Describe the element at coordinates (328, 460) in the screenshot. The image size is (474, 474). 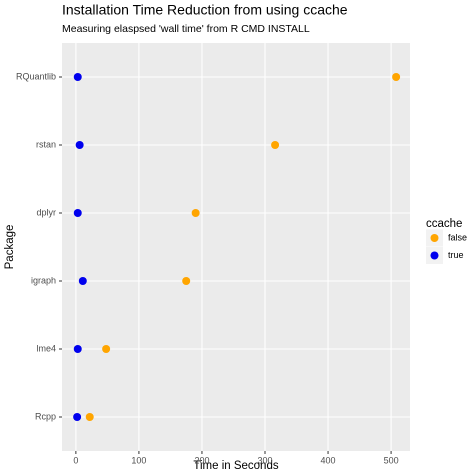
I see `x-tick-label: 400` at that location.